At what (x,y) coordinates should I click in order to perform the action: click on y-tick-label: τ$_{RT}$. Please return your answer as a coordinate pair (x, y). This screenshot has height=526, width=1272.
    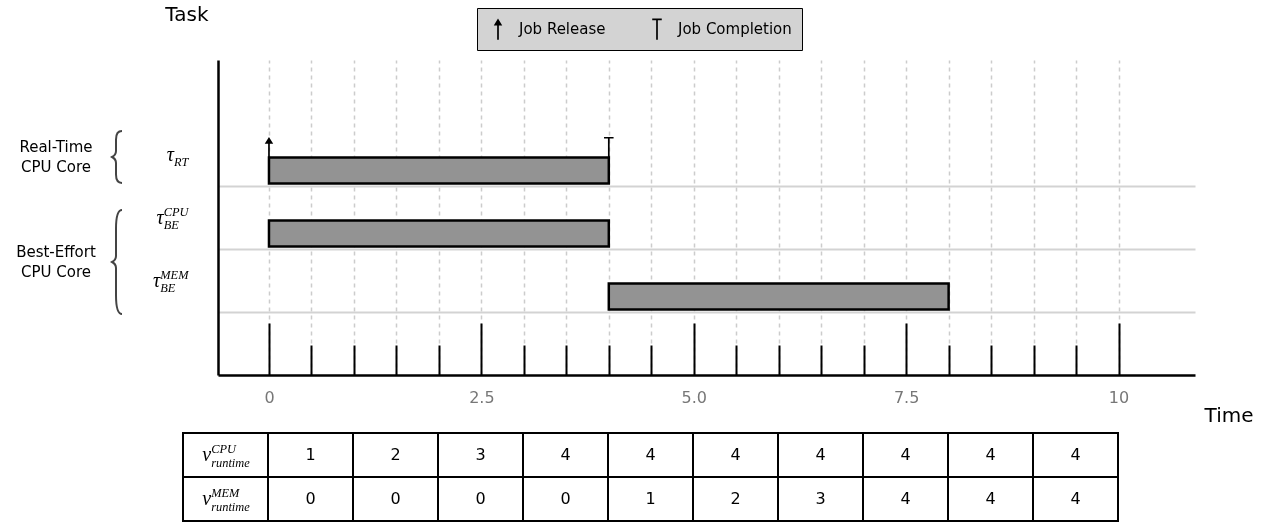
    Looking at the image, I should click on (178, 156).